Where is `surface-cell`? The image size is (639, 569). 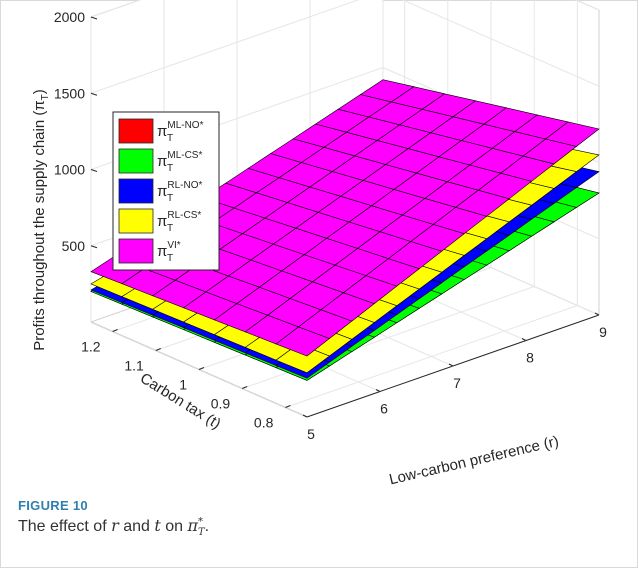
surface-cell is located at coordinates (572, 134).